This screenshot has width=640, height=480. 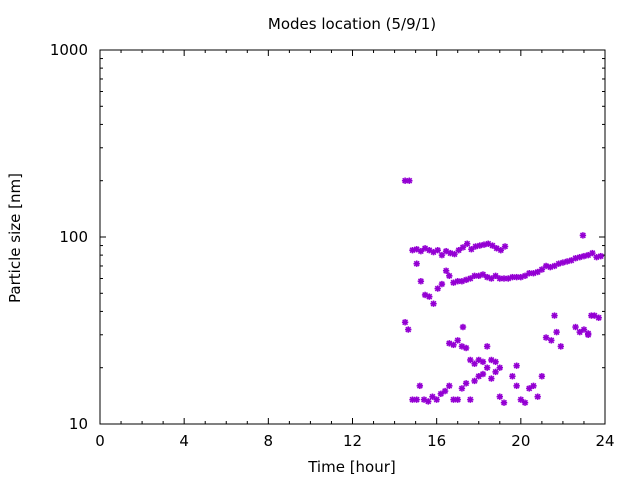 I want to click on y-tick-label: 100, so click(x=73, y=237).